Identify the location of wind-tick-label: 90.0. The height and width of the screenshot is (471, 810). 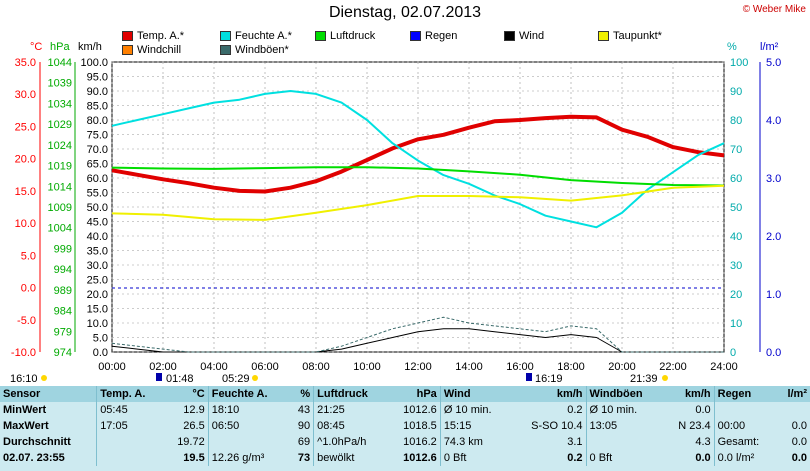
(97, 92).